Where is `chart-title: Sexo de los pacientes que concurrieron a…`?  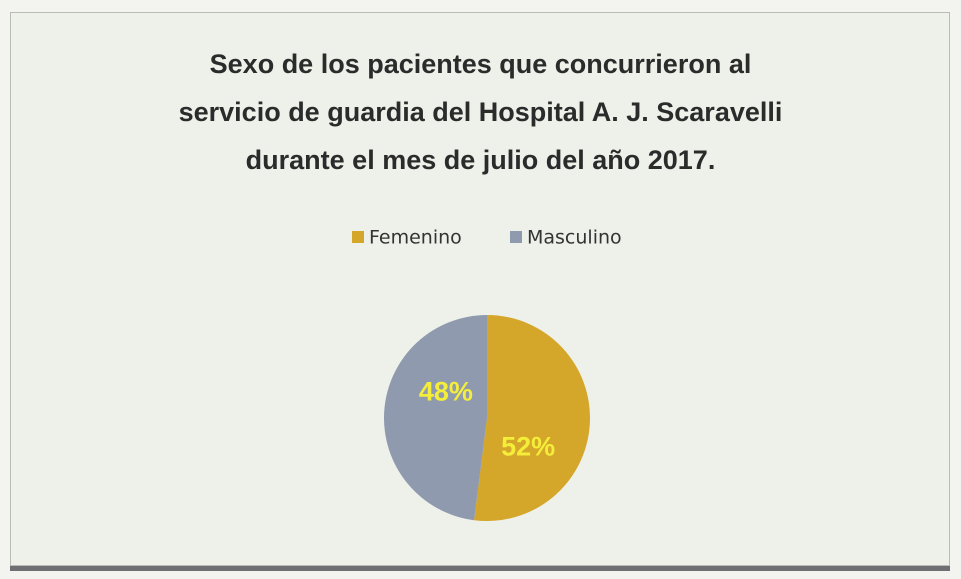 chart-title: Sexo de los pacientes que concurrieron a… is located at coordinates (480, 112).